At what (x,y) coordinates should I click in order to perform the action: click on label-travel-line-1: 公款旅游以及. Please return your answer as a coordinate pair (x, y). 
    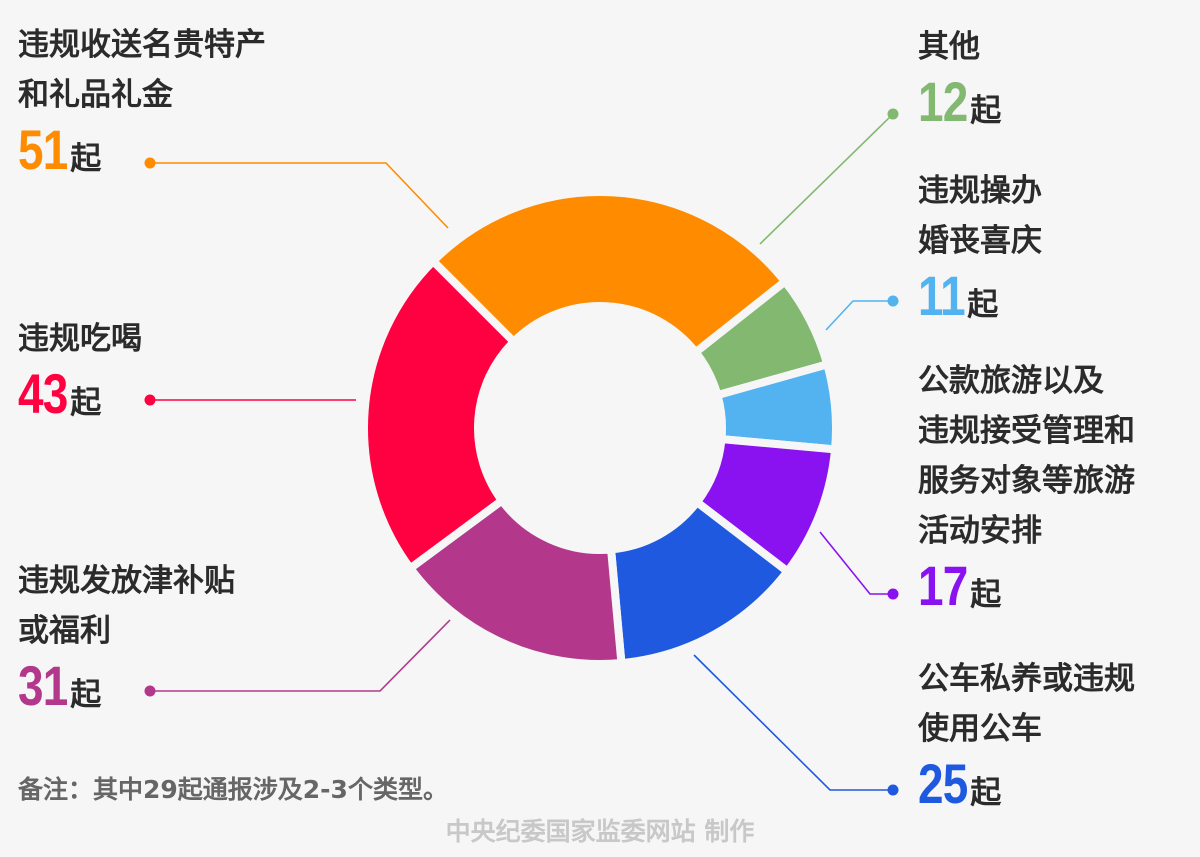
    Looking at the image, I should click on (1011, 381).